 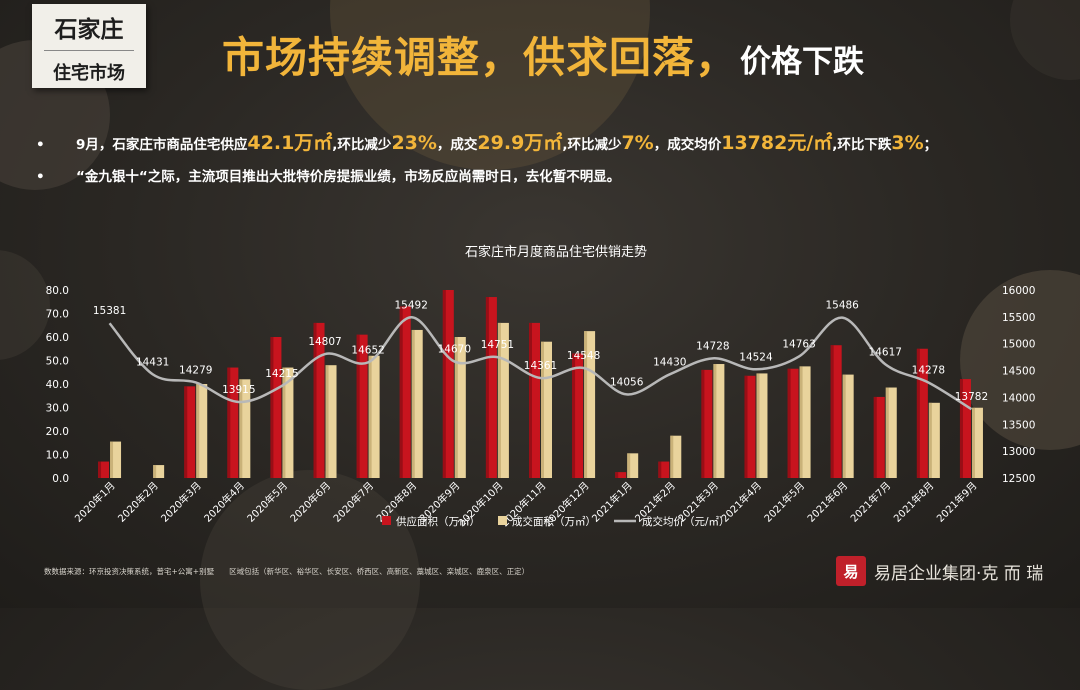 I want to click on price-data-label: 14361, so click(x=540, y=366).